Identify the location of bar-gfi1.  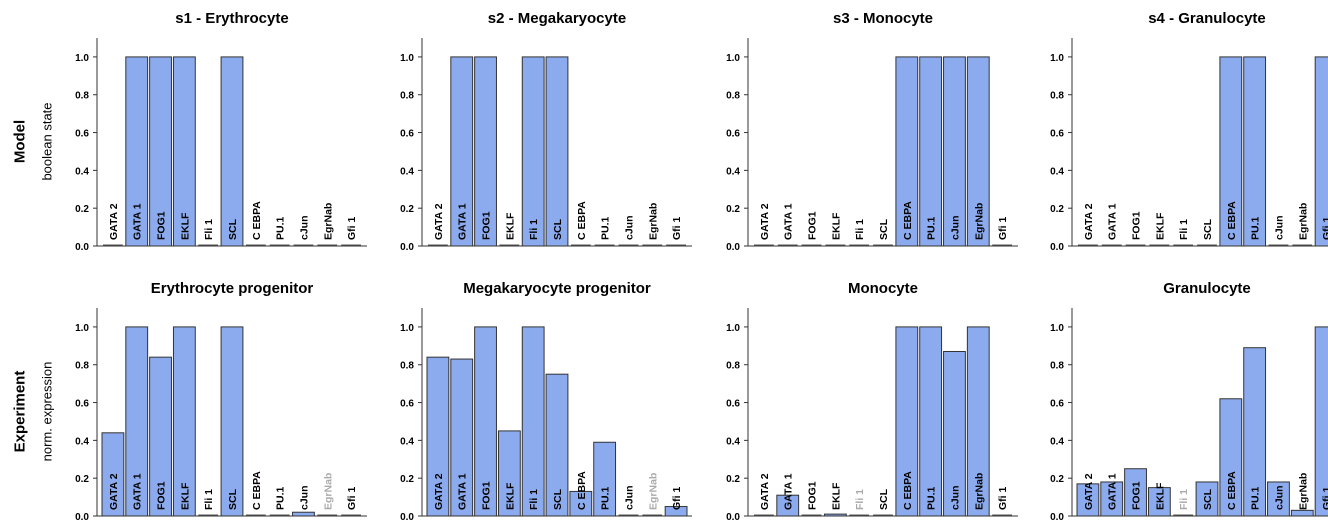
(1321, 421).